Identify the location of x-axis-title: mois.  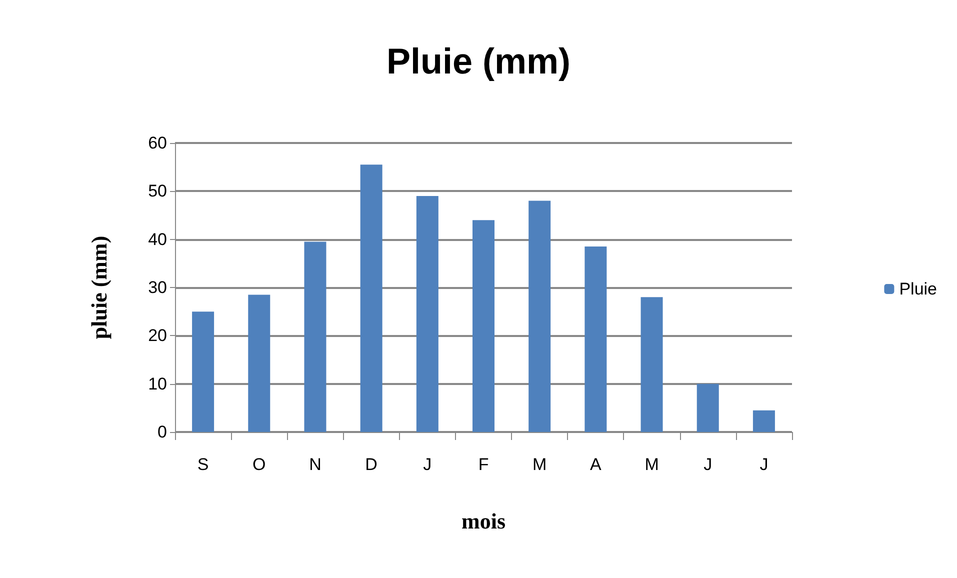
(484, 521).